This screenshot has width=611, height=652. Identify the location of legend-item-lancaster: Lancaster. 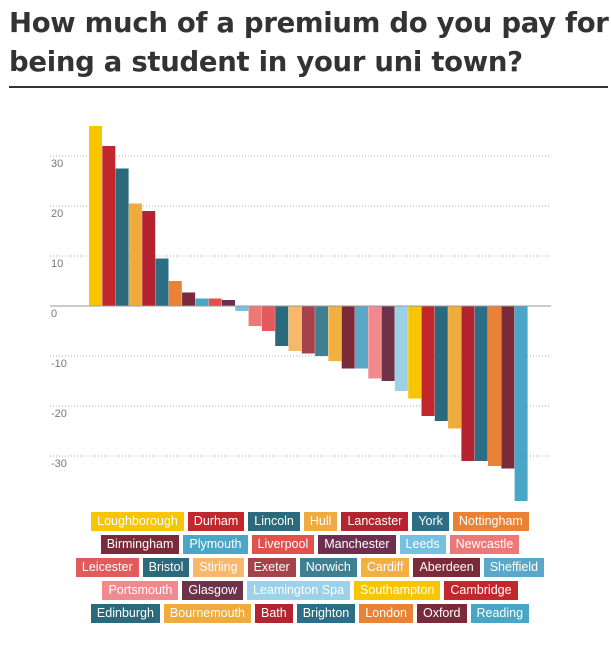
(375, 521).